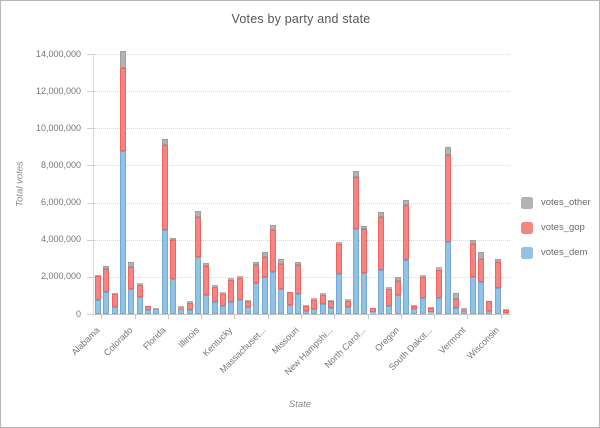 Image resolution: width=600 pixels, height=428 pixels. What do you see at coordinates (148, 309) in the screenshot?
I see `bar-delaware` at bounding box center [148, 309].